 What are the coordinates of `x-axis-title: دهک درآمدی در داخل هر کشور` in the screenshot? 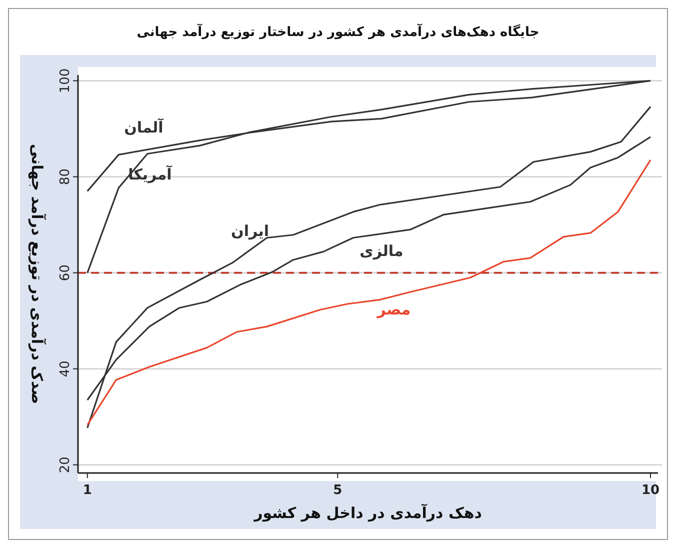 It's located at (367, 512).